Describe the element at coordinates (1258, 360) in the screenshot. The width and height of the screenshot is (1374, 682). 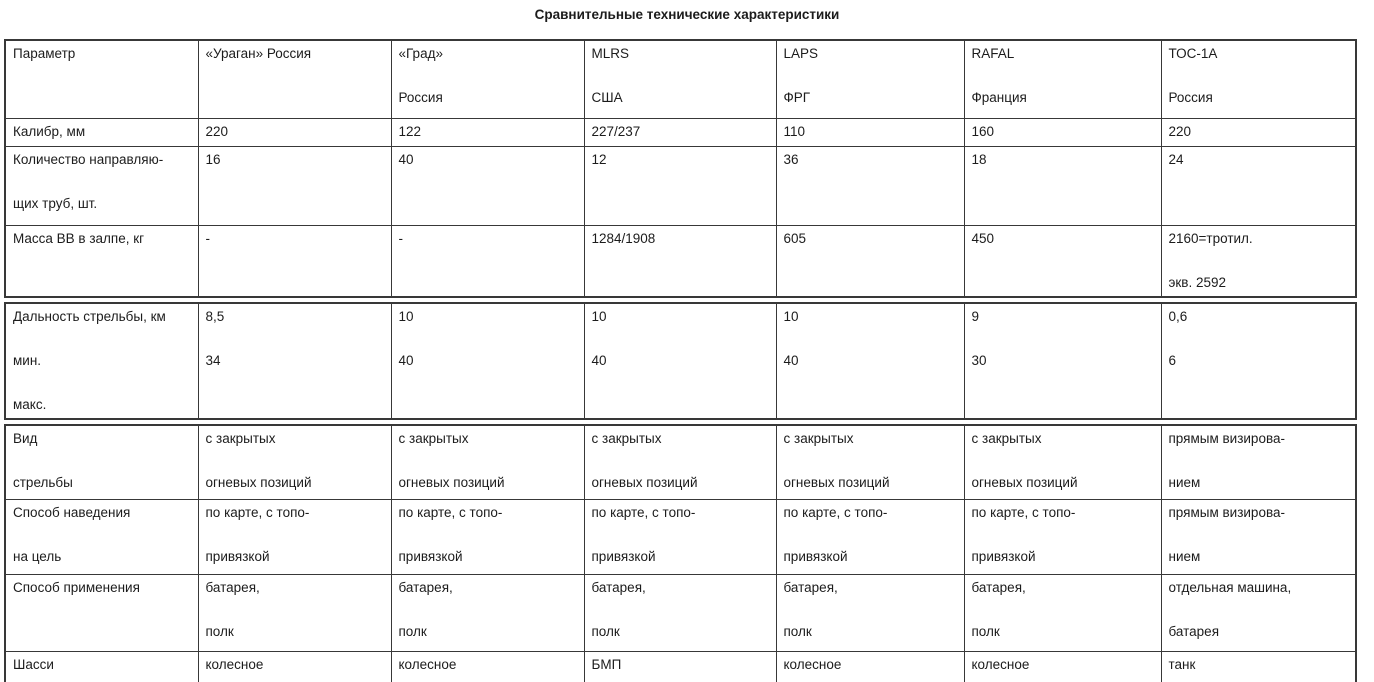
I see `value-cell: 0,6 6` at that location.